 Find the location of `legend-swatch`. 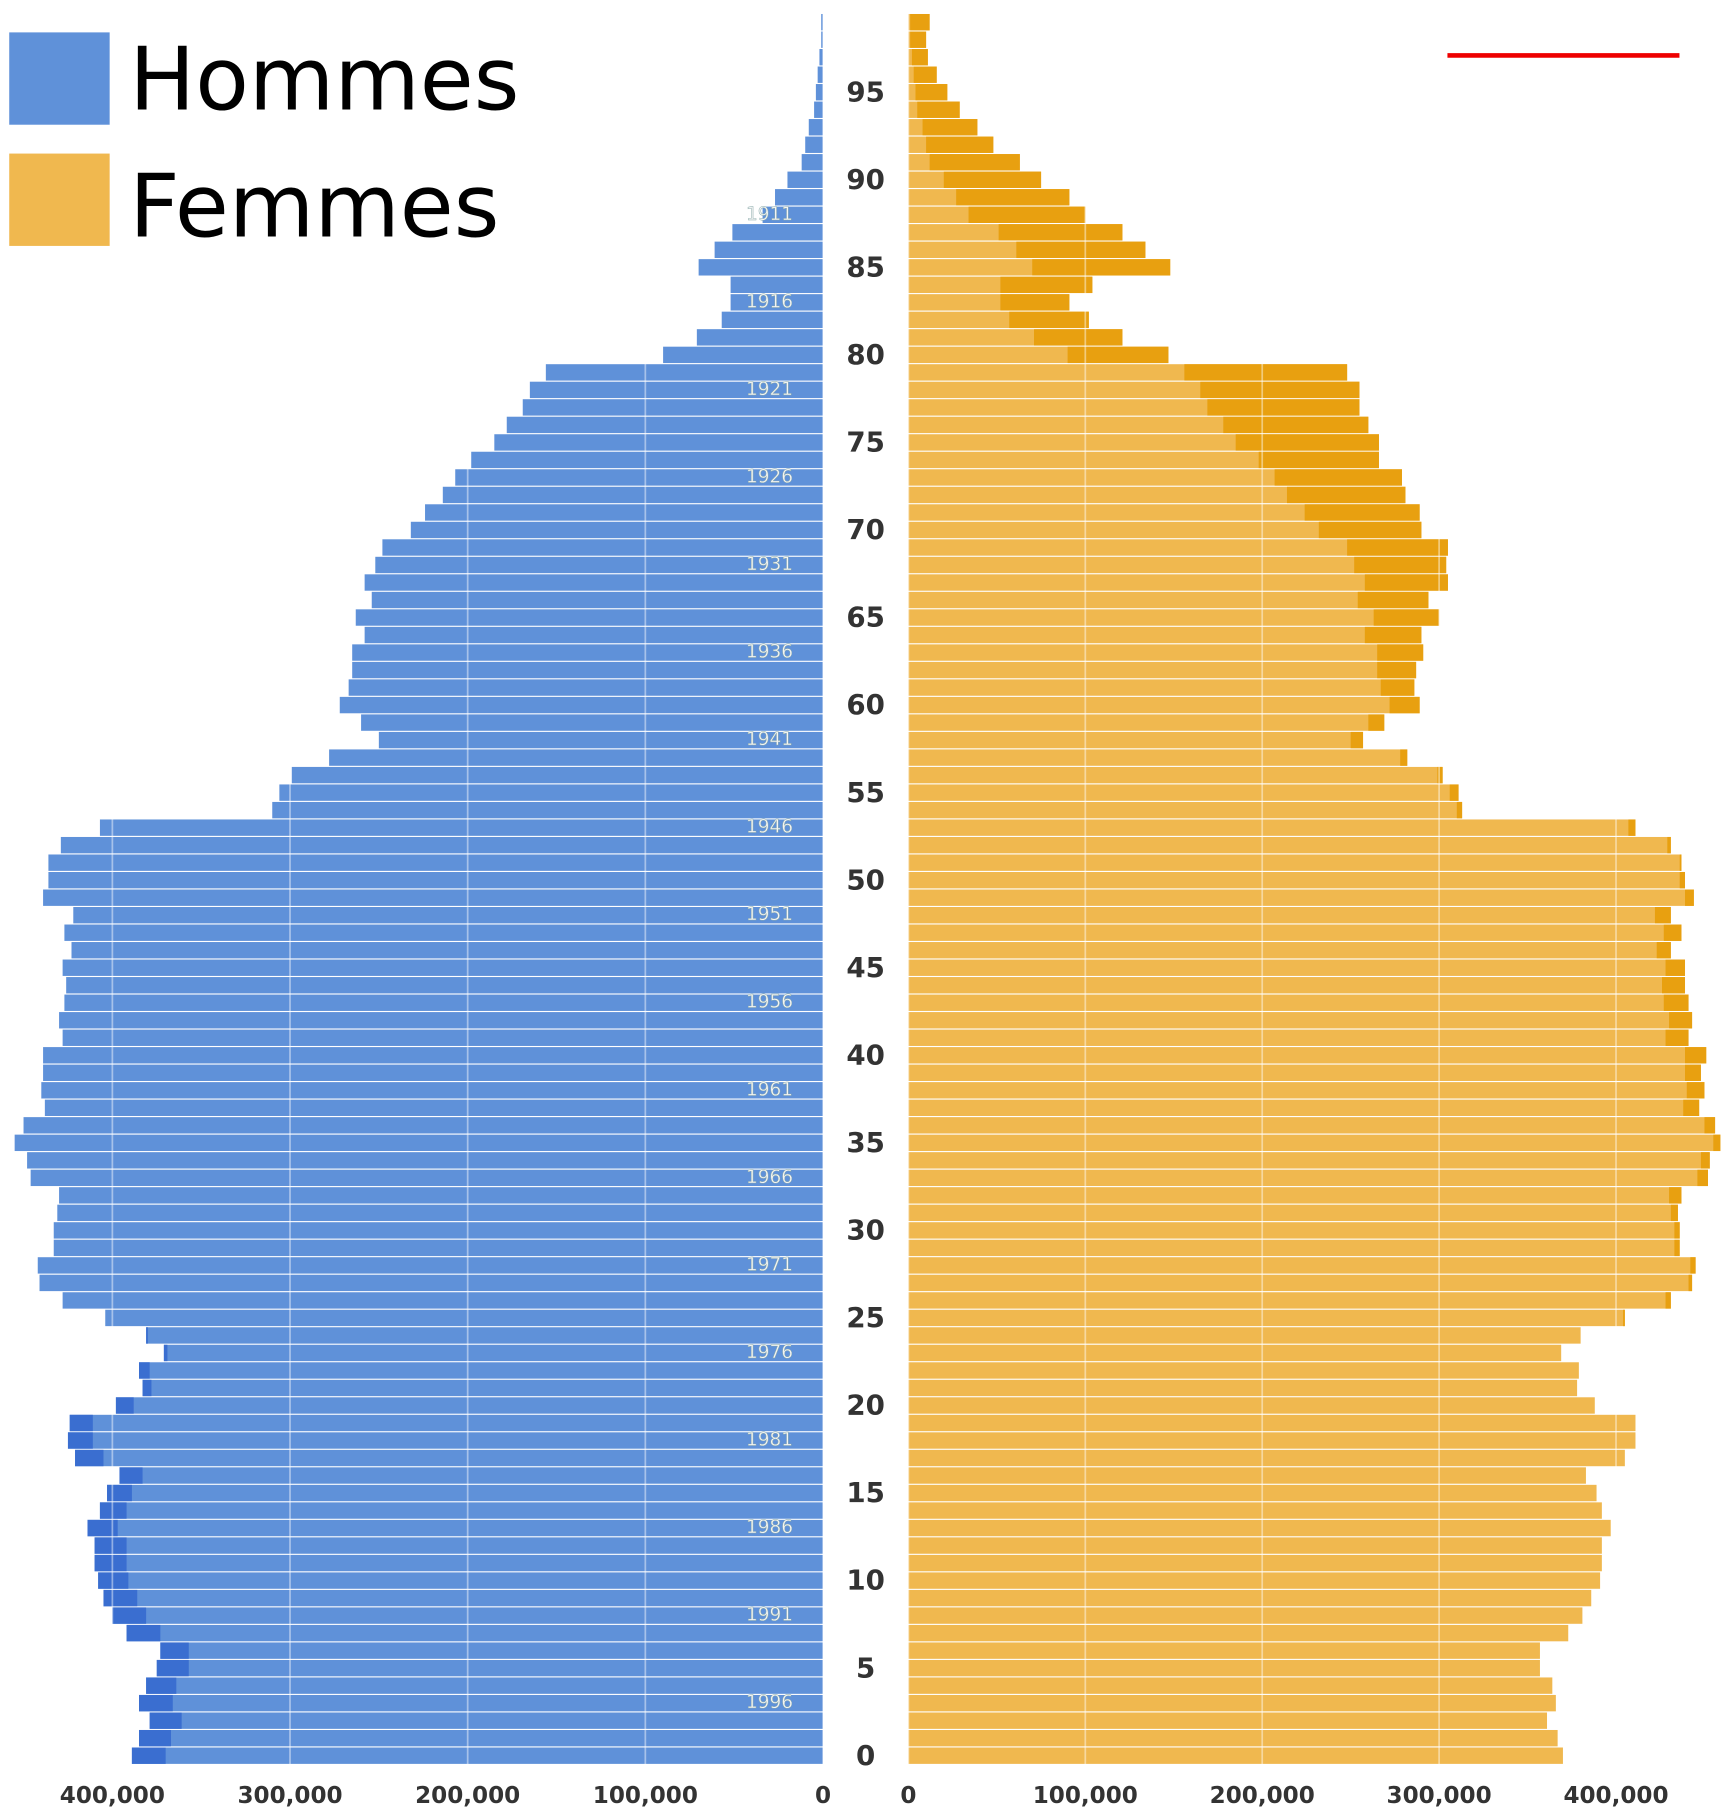

legend-swatch is located at coordinates (59, 199).